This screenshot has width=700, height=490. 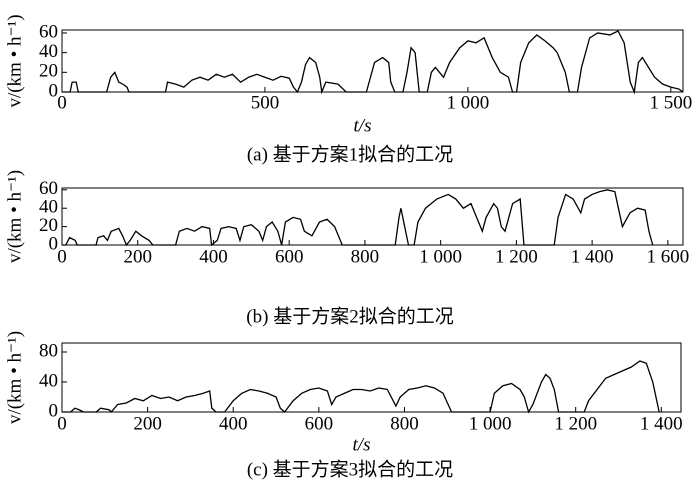 I want to click on chart-title: (a) 基于方案1拟合的工况, so click(x=350, y=154).